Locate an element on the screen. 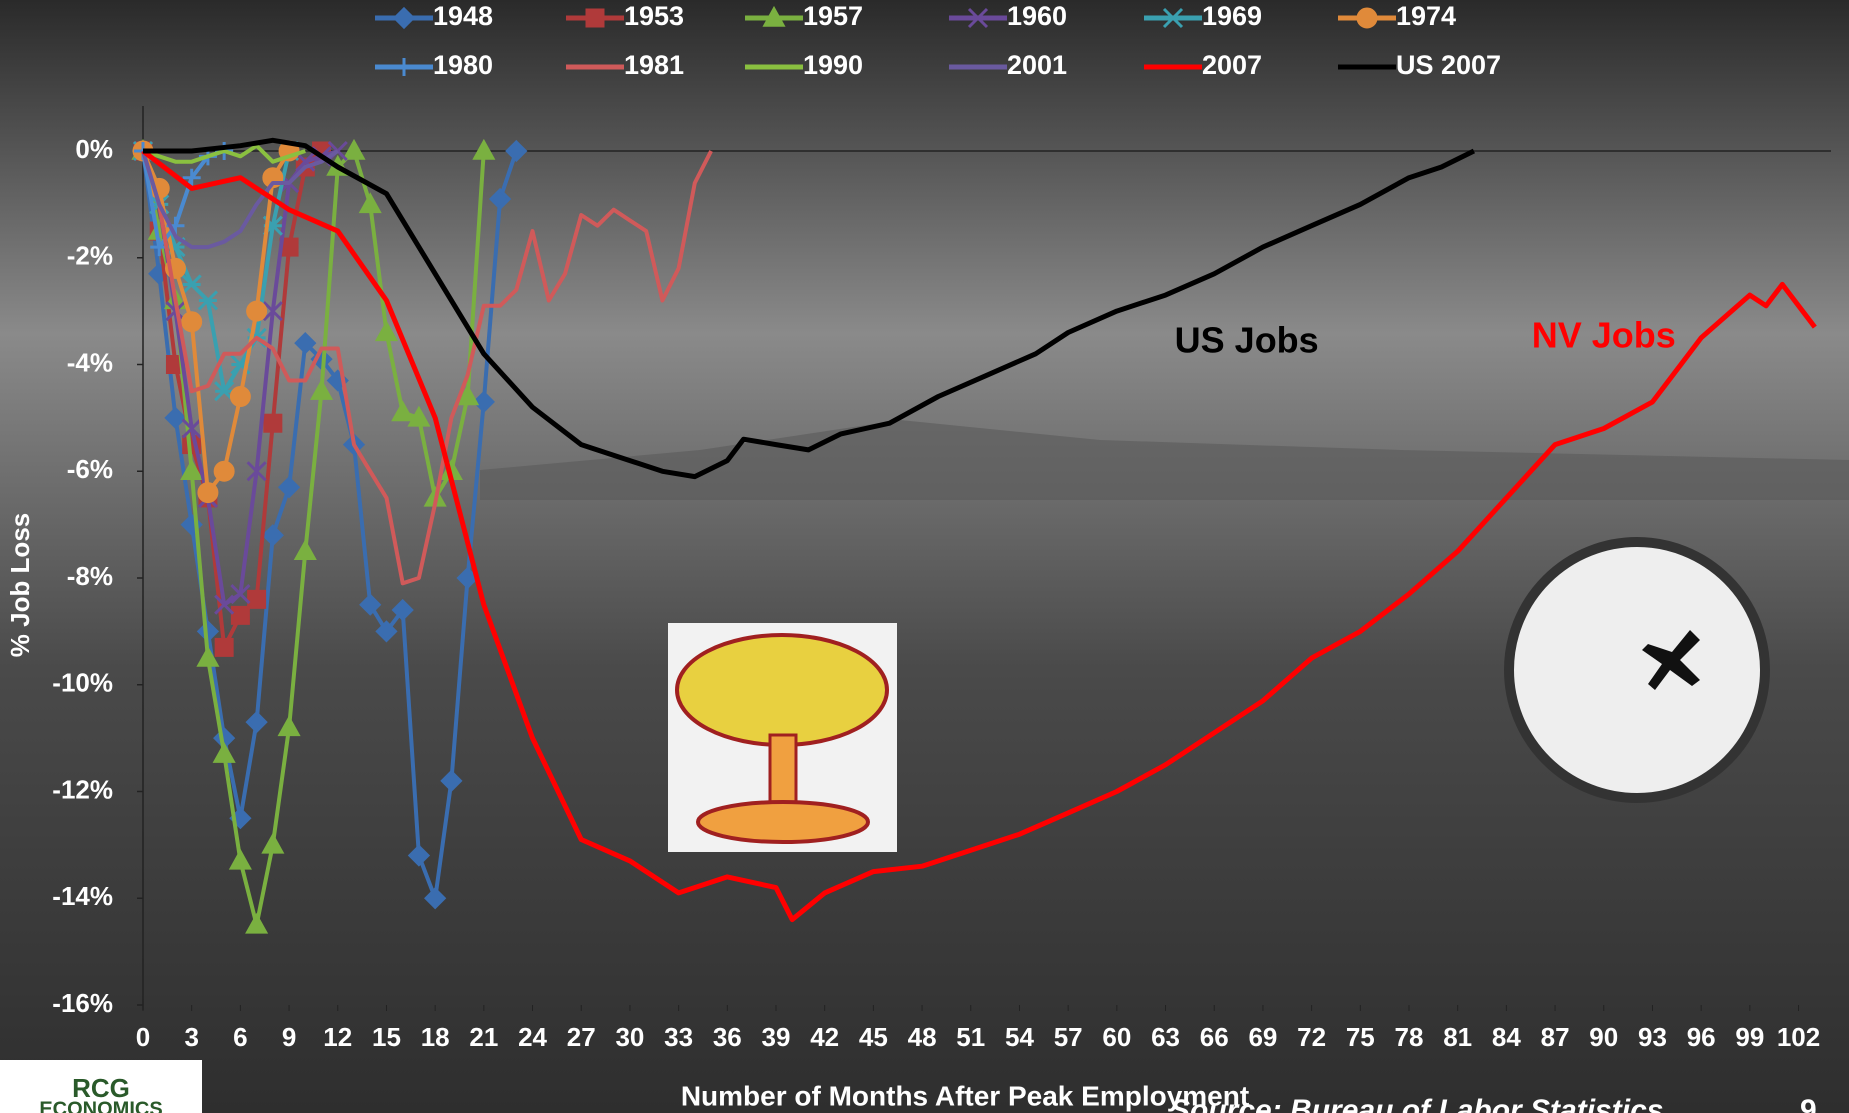 The height and width of the screenshot is (1113, 1849). y-tick-label: -14% is located at coordinates (82, 896).